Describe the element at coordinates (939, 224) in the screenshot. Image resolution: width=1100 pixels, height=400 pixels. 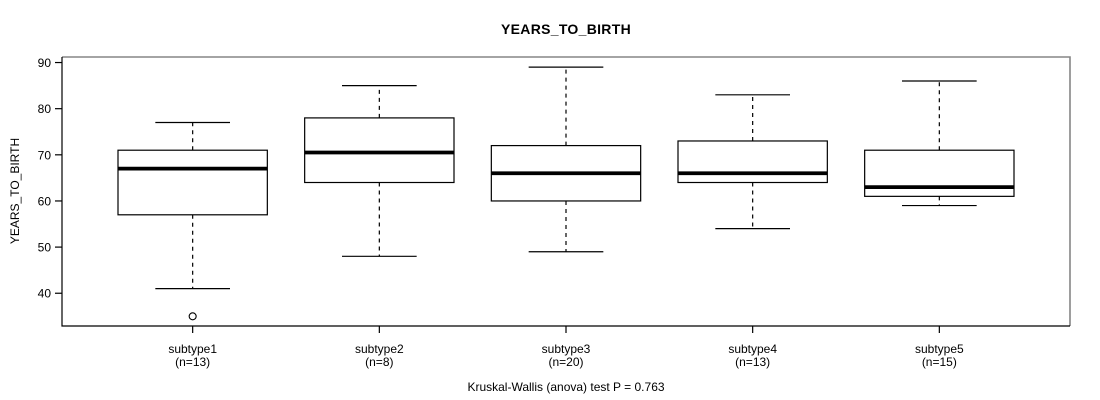
I see `box-subtype5: subtype5(n=15)` at that location.